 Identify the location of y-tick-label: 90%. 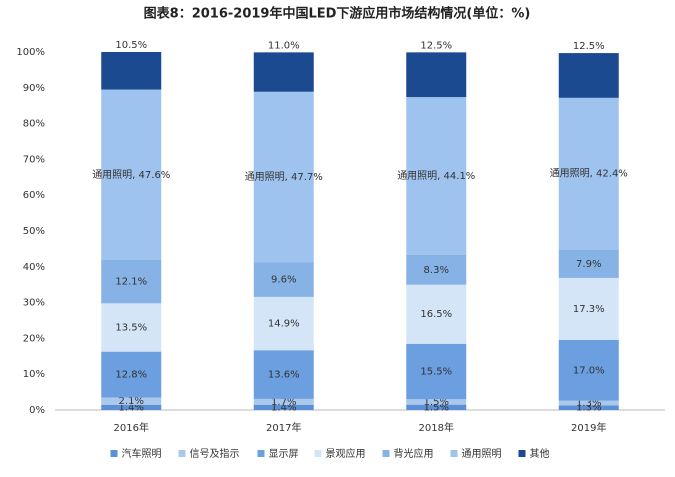
(34, 88).